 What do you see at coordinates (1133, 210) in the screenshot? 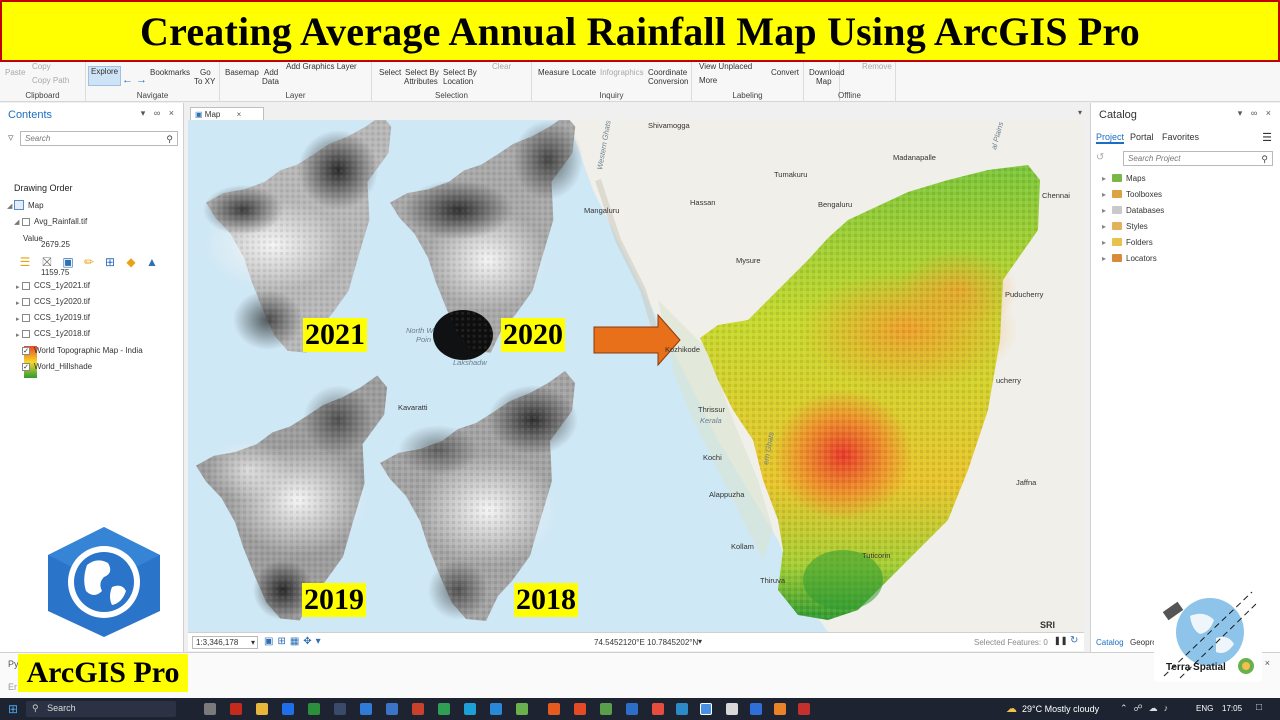
I see `catalog-item-databases: ▸ Databases` at bounding box center [1133, 210].